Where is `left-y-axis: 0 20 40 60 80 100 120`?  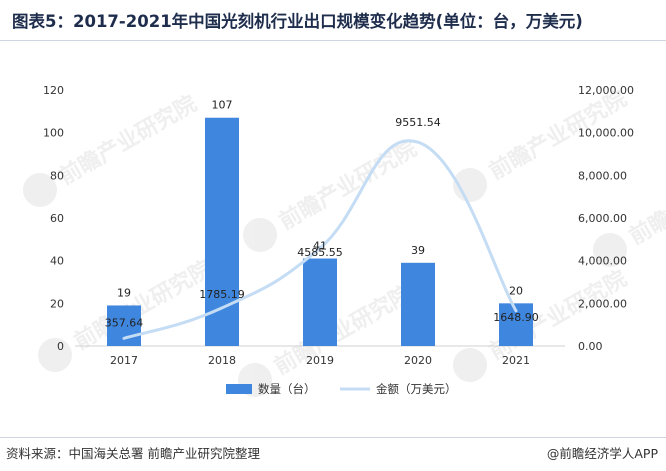 left-y-axis: 0 20 40 60 80 100 120 is located at coordinates (53, 218).